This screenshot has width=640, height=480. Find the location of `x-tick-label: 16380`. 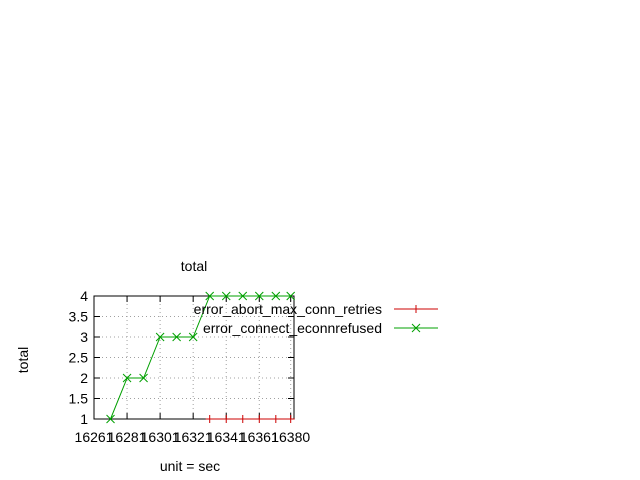

x-tick-label: 16380 is located at coordinates (290, 437).